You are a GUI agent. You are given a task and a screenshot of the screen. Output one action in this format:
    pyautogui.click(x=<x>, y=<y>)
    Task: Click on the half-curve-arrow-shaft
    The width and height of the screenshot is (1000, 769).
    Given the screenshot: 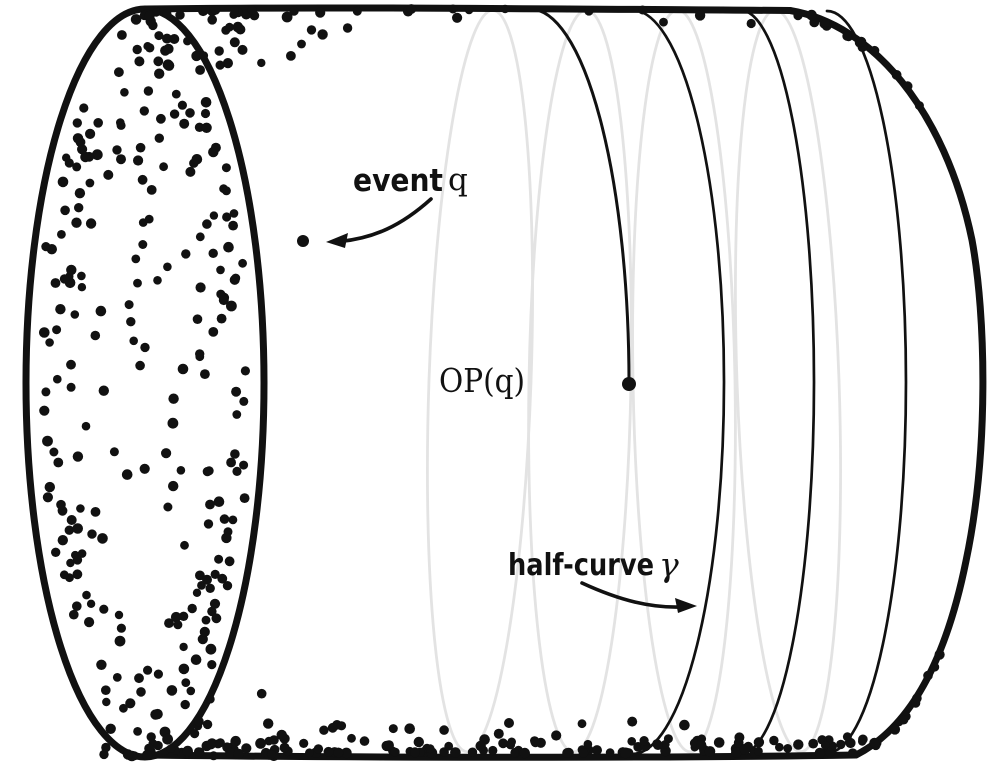 What is the action you would take?
    pyautogui.click(x=631, y=595)
    